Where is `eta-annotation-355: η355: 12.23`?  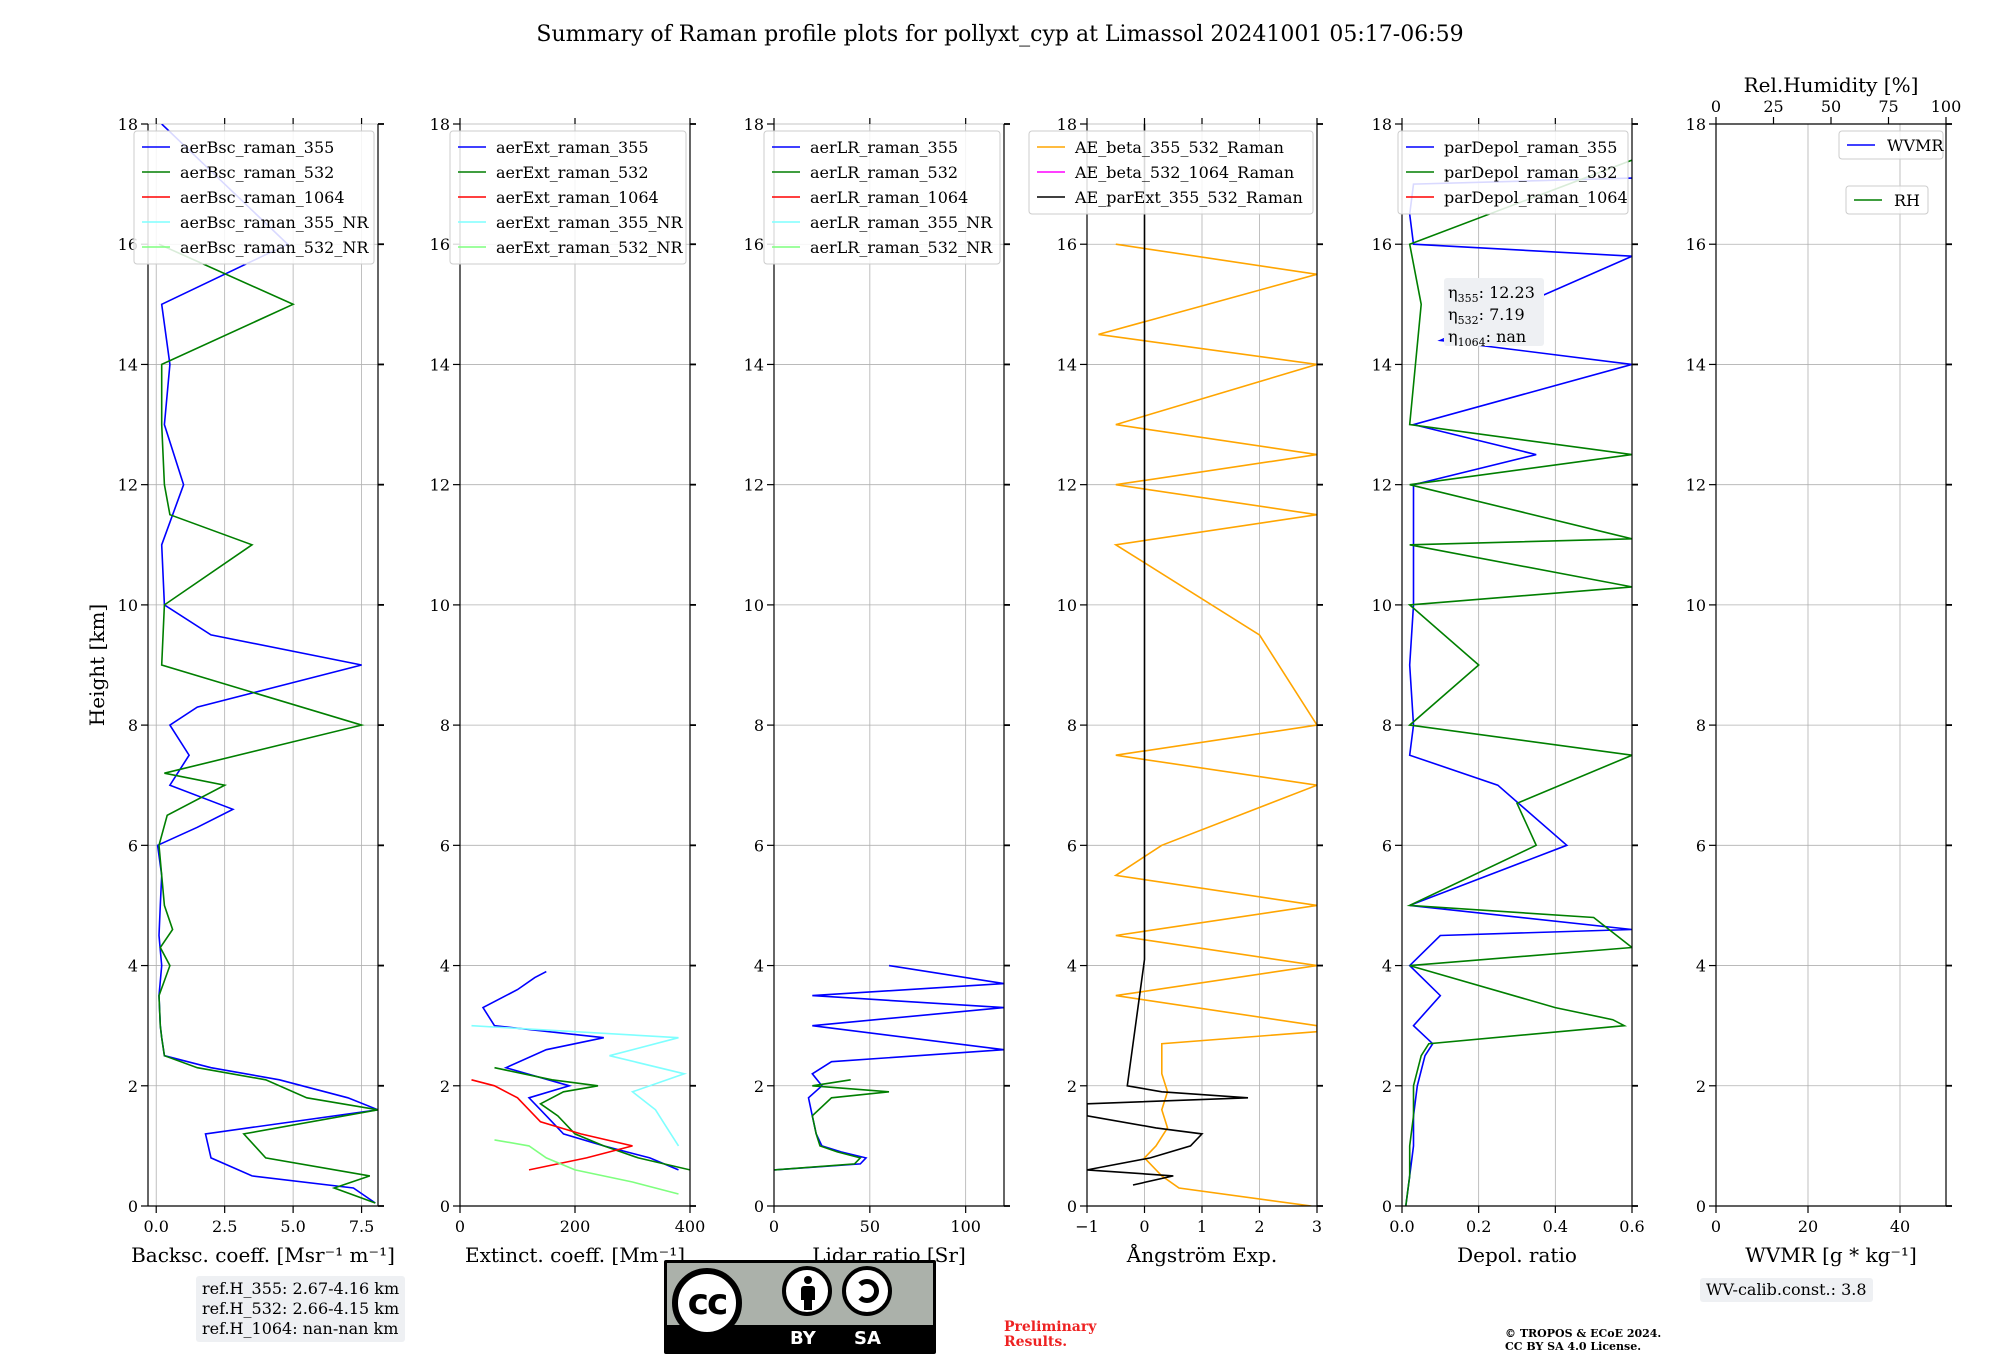
eta-annotation-355: η355: 12.23 is located at coordinates (1491, 294).